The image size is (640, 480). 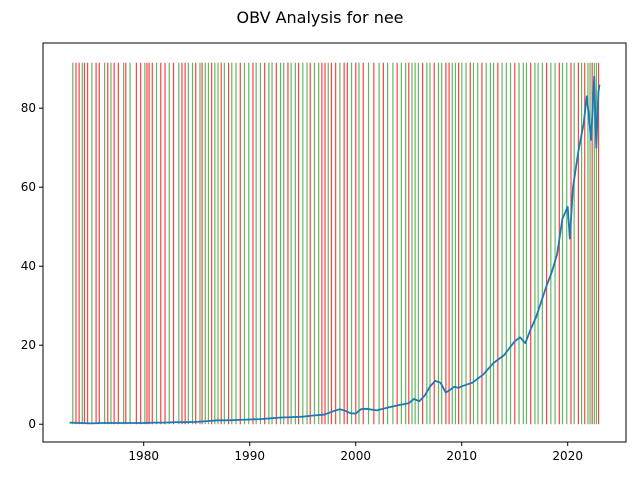 I want to click on chart-title: OBV Analysis for nee, so click(x=320, y=17).